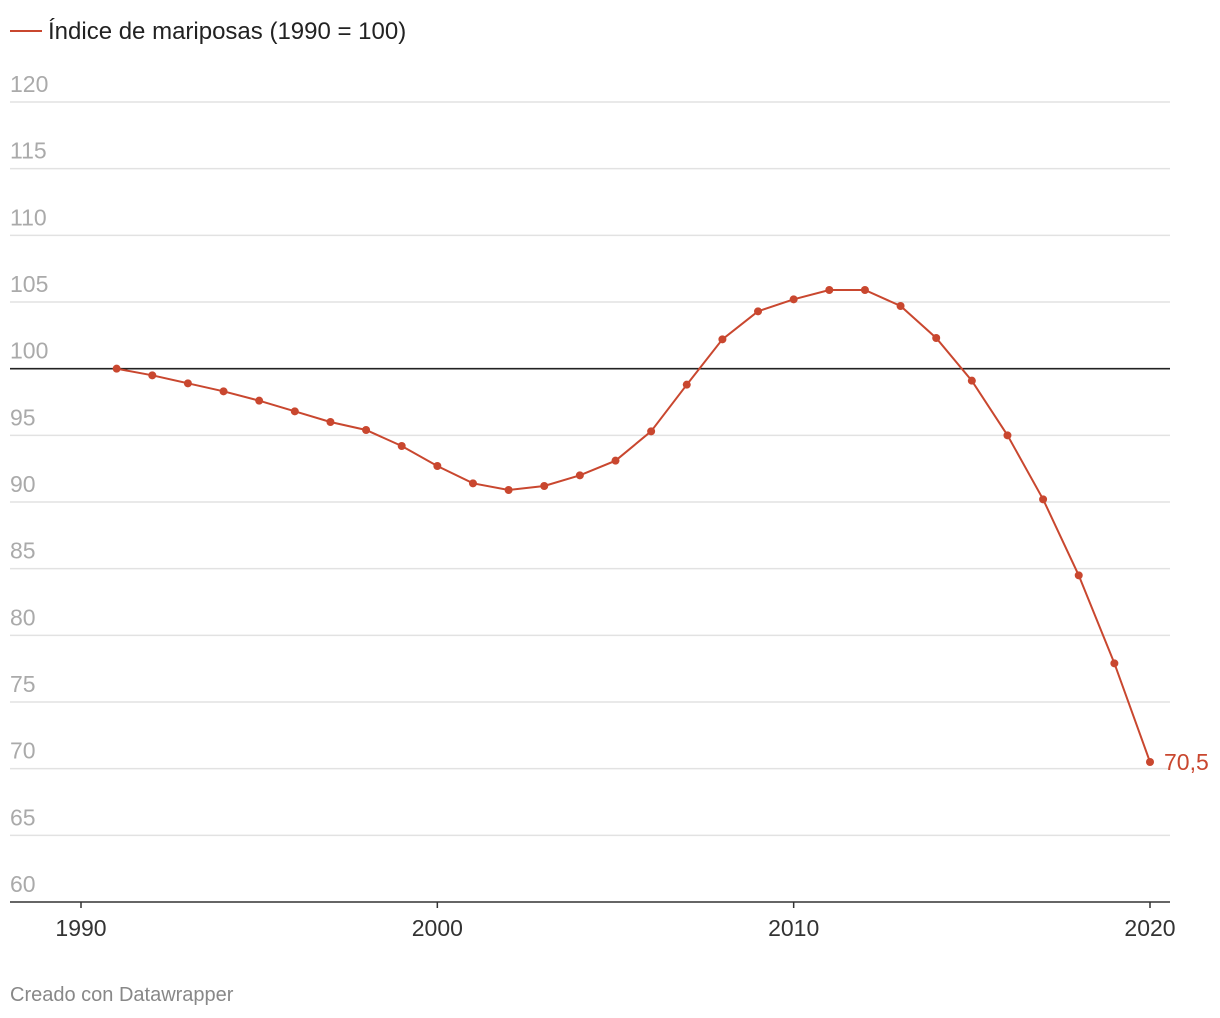 This screenshot has height=1018, width=1220. Describe the element at coordinates (29, 84) in the screenshot. I see `y-tick-label-120: 120` at that location.